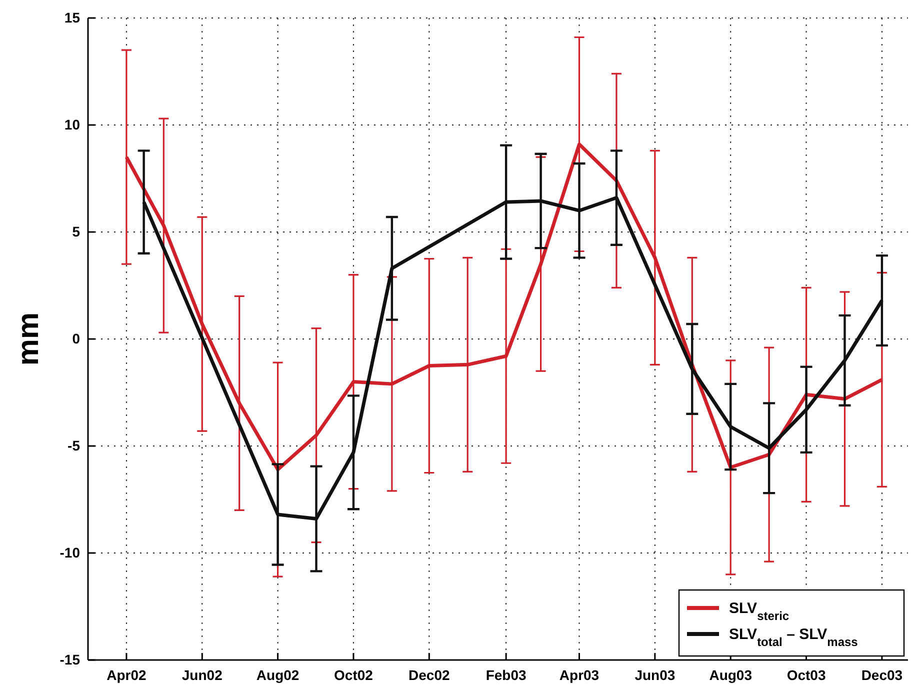  What do you see at coordinates (72, 124) in the screenshot?
I see `y-tick-label: 10` at bounding box center [72, 124].